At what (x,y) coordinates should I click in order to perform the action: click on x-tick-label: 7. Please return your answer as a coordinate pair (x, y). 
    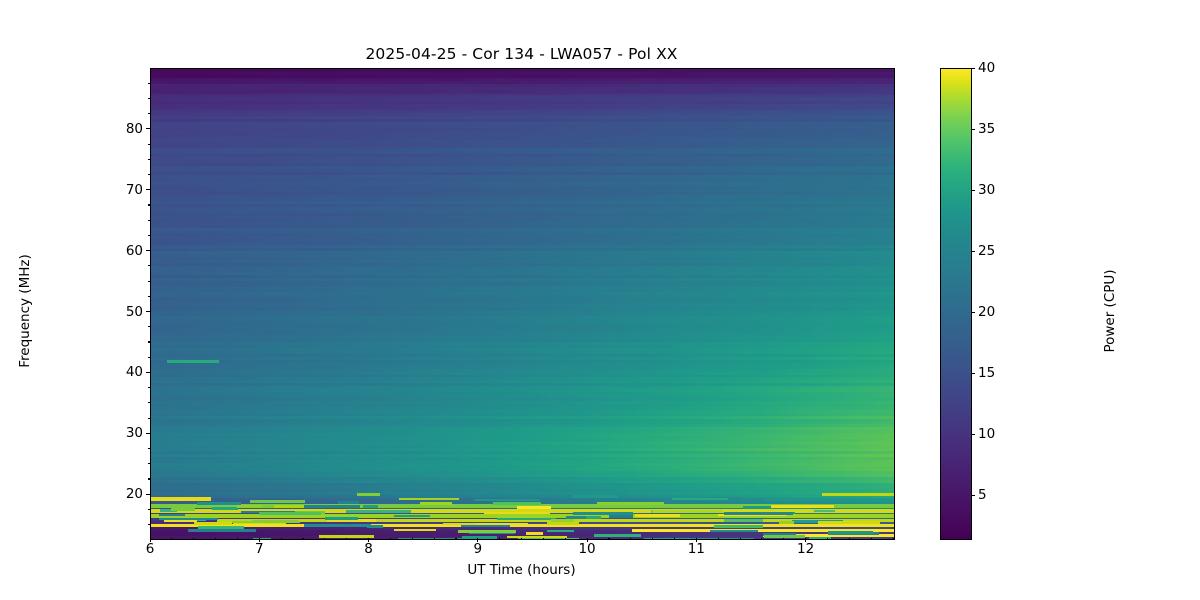
    Looking at the image, I should click on (259, 549).